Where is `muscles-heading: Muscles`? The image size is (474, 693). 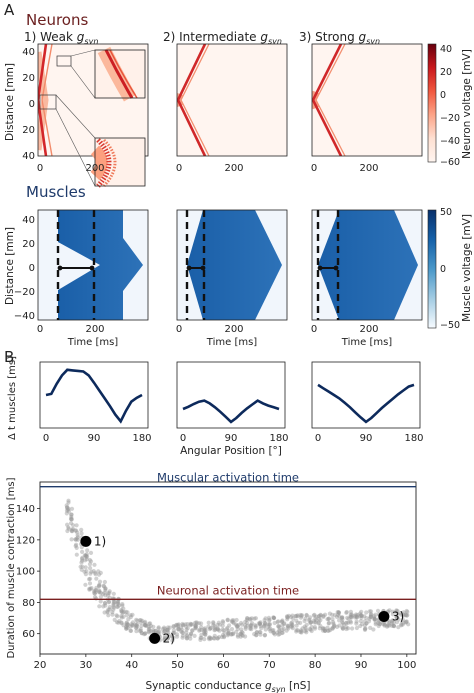 muscles-heading: Muscles is located at coordinates (56, 192).